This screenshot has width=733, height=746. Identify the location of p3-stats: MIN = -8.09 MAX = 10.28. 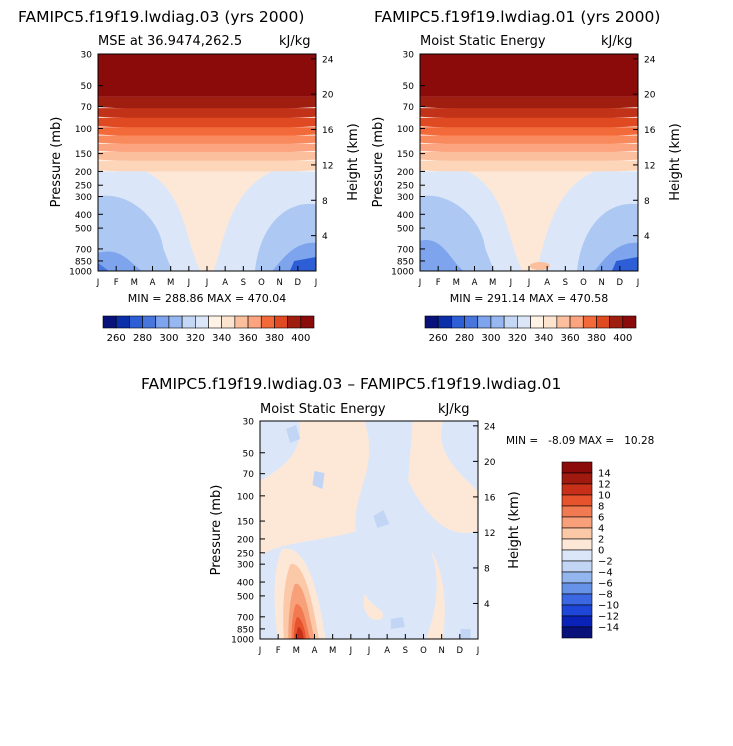
(580, 441).